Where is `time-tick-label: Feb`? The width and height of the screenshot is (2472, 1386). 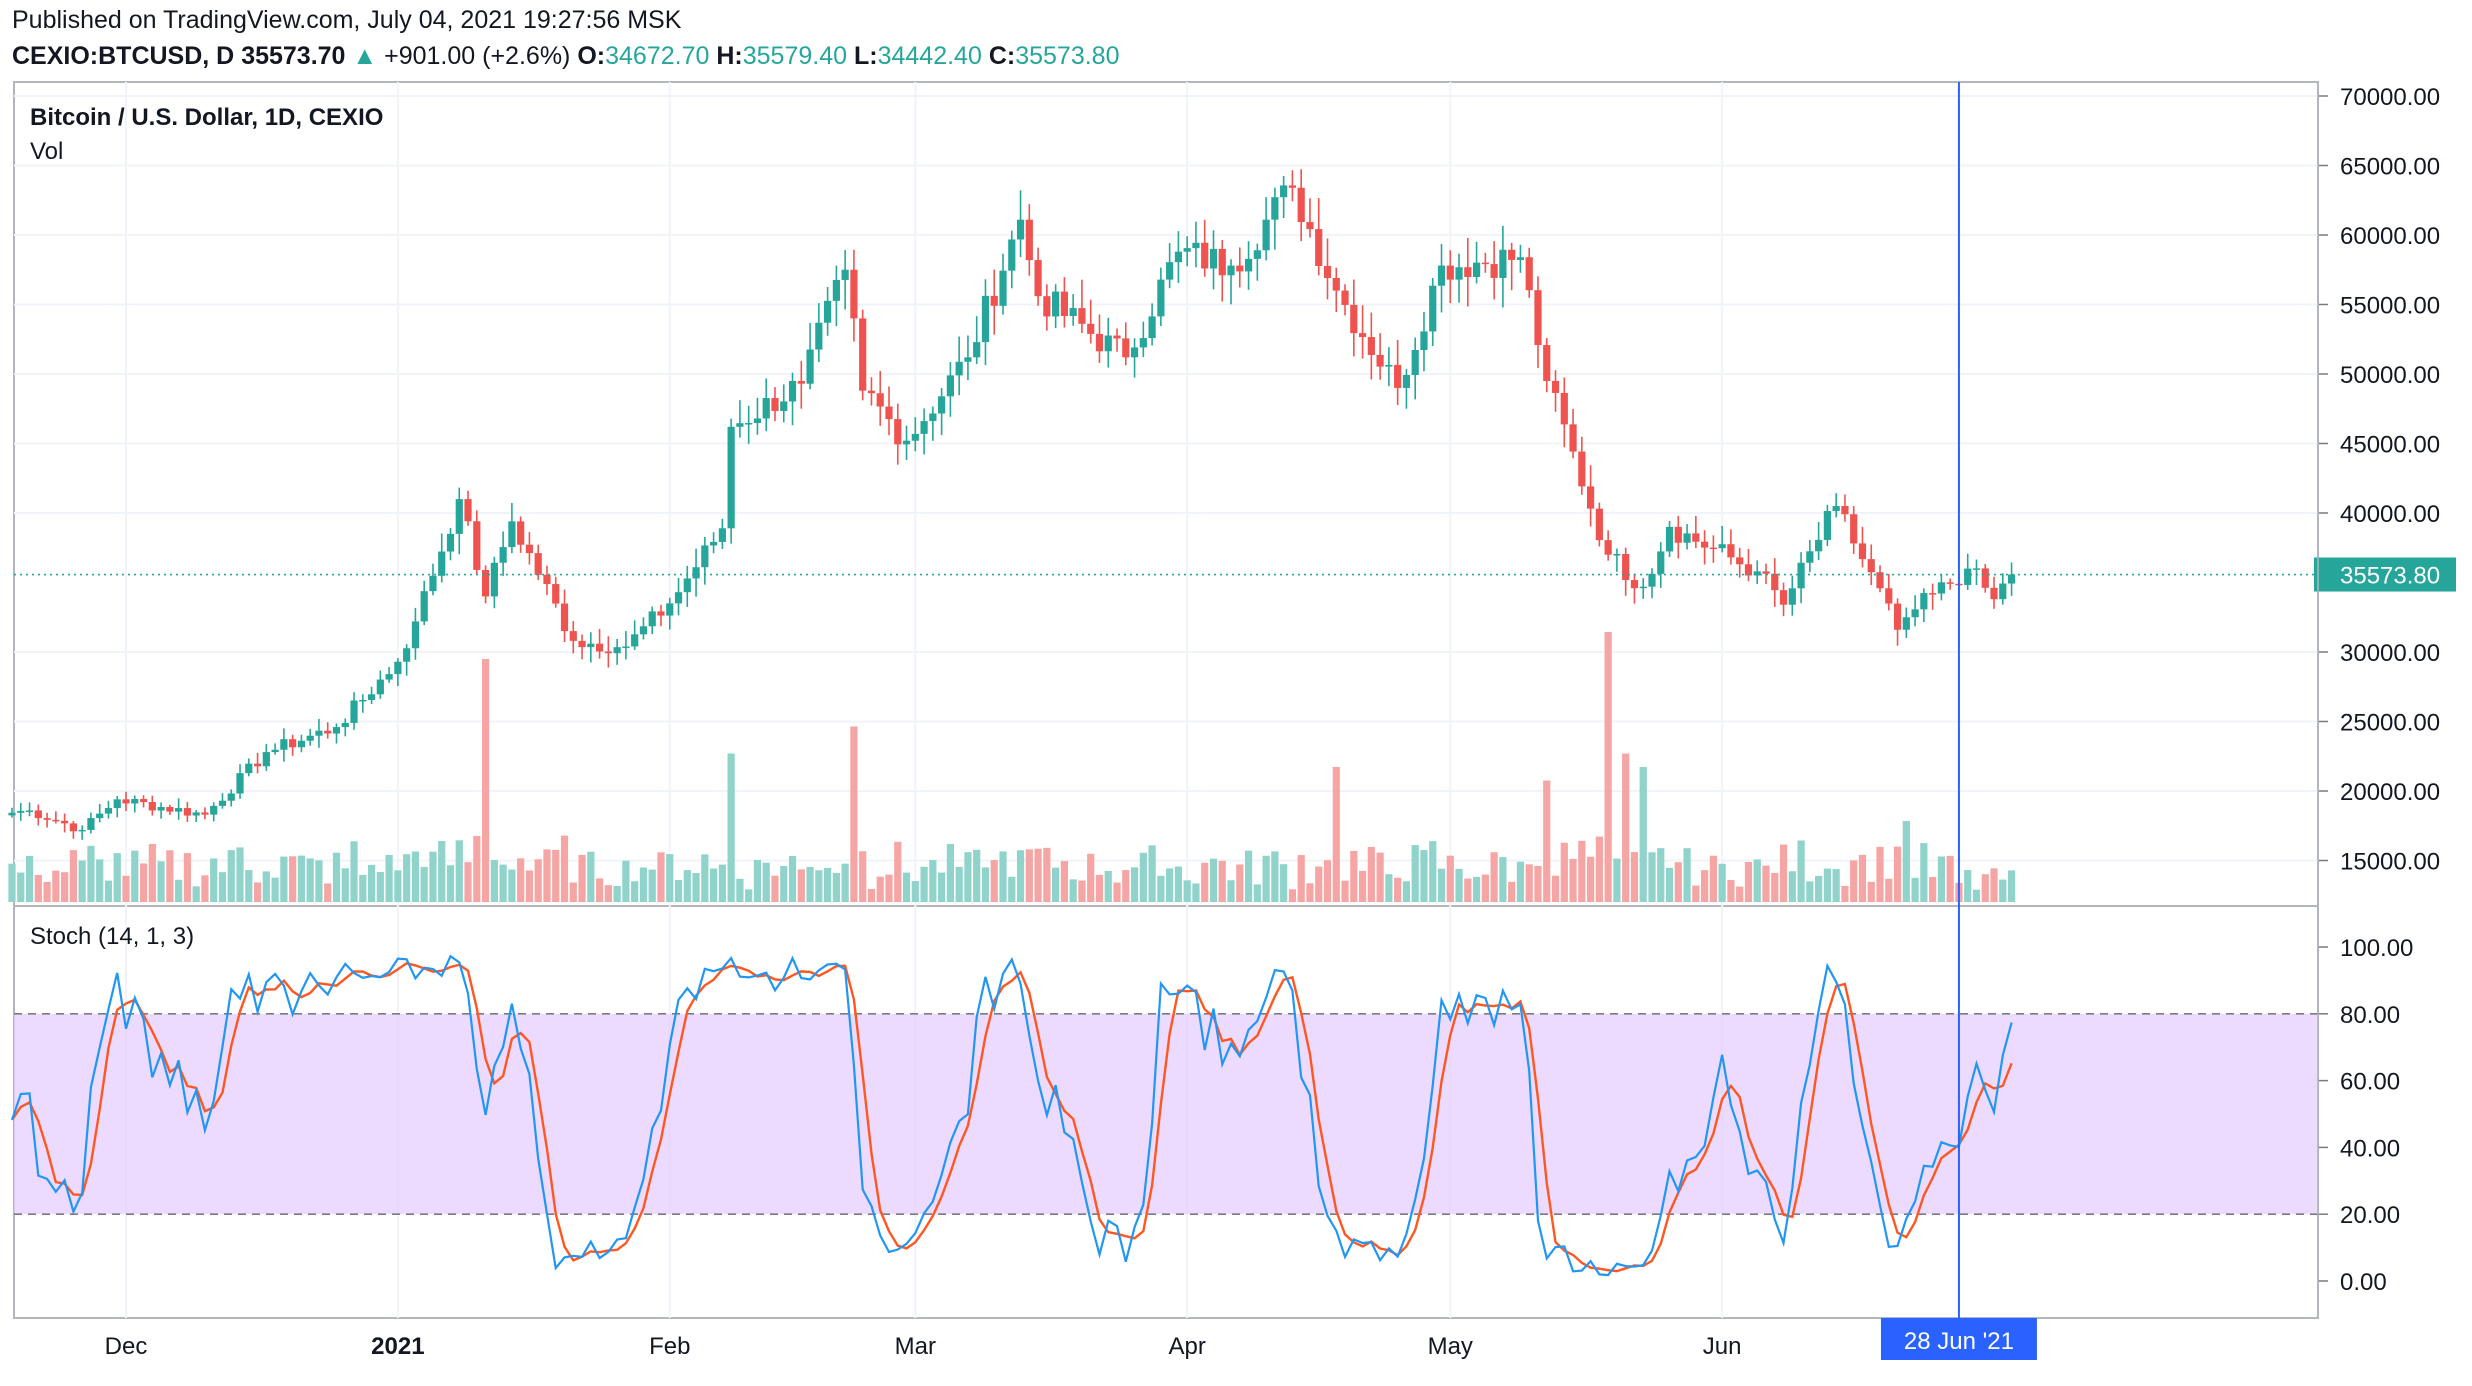 time-tick-label: Feb is located at coordinates (669, 1346).